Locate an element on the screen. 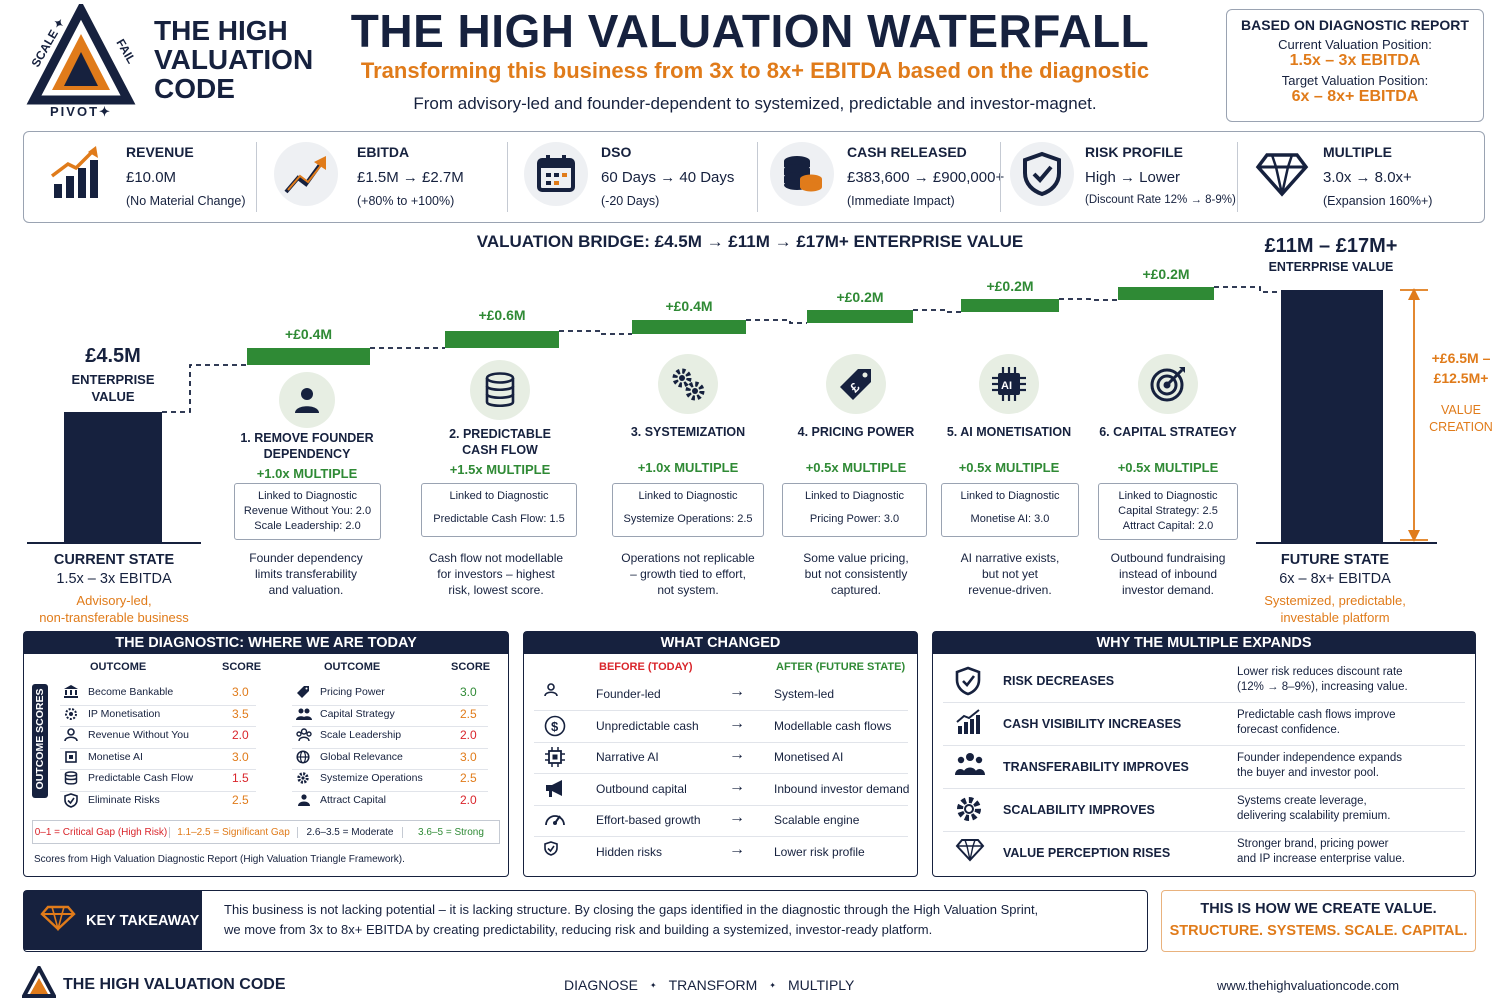  change-dollar-icon: $ is located at coordinates (555, 728).